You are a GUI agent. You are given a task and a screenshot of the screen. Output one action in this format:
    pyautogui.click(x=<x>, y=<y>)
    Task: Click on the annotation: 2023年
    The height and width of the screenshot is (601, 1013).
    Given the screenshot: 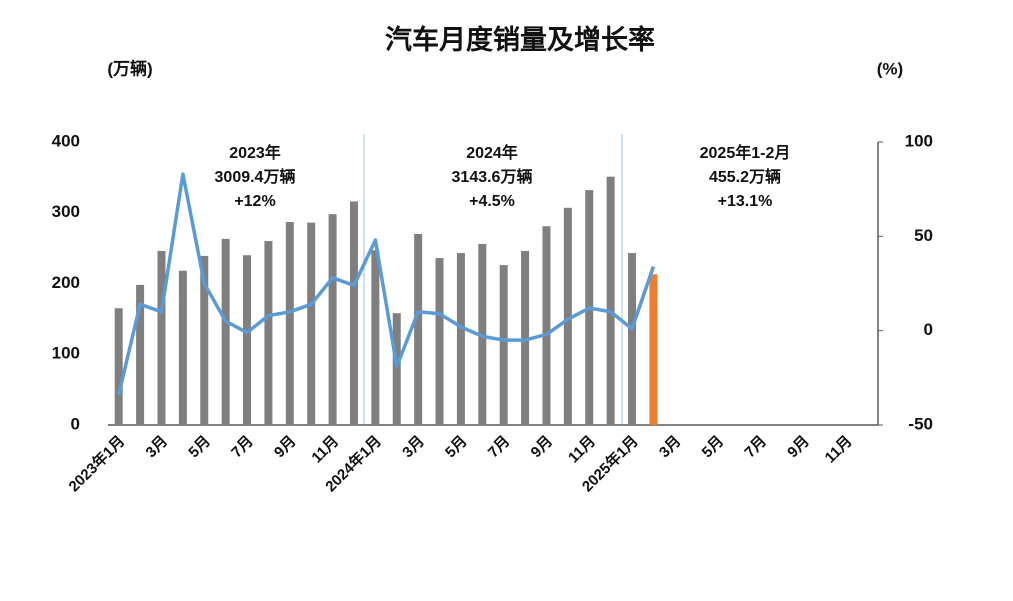 What is the action you would take?
    pyautogui.click(x=255, y=152)
    